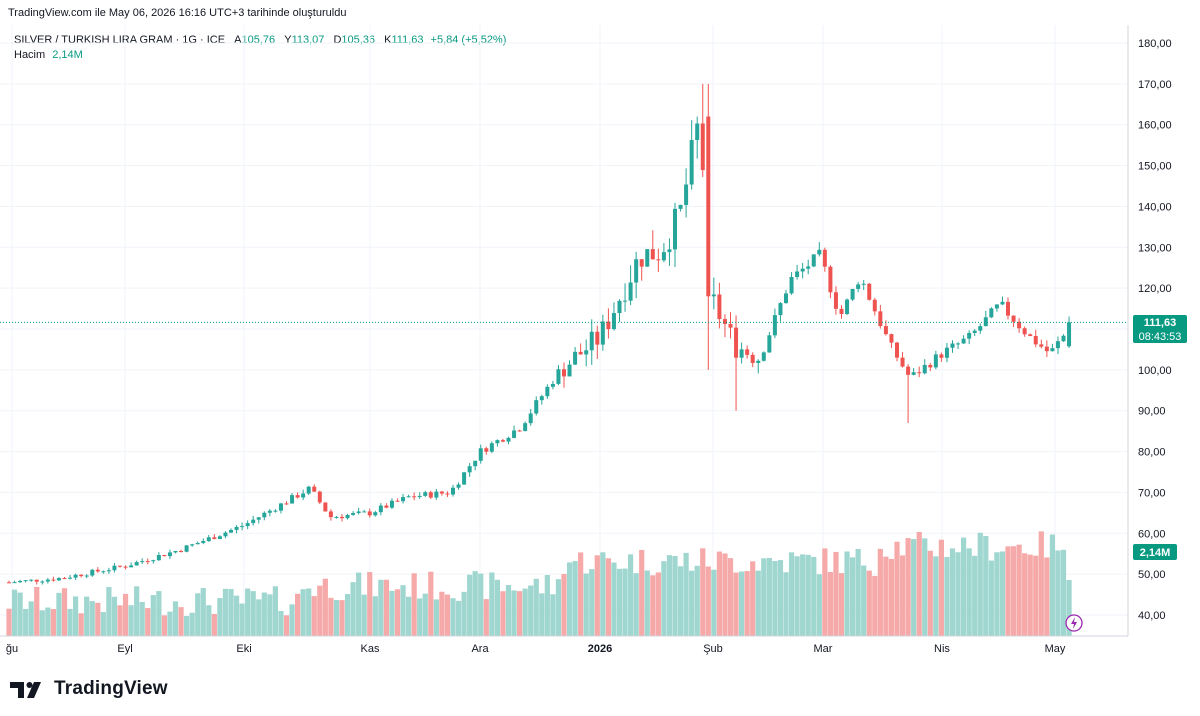 The image size is (1200, 716). Describe the element at coordinates (1055, 649) in the screenshot. I see `time-tick-label: May` at that location.